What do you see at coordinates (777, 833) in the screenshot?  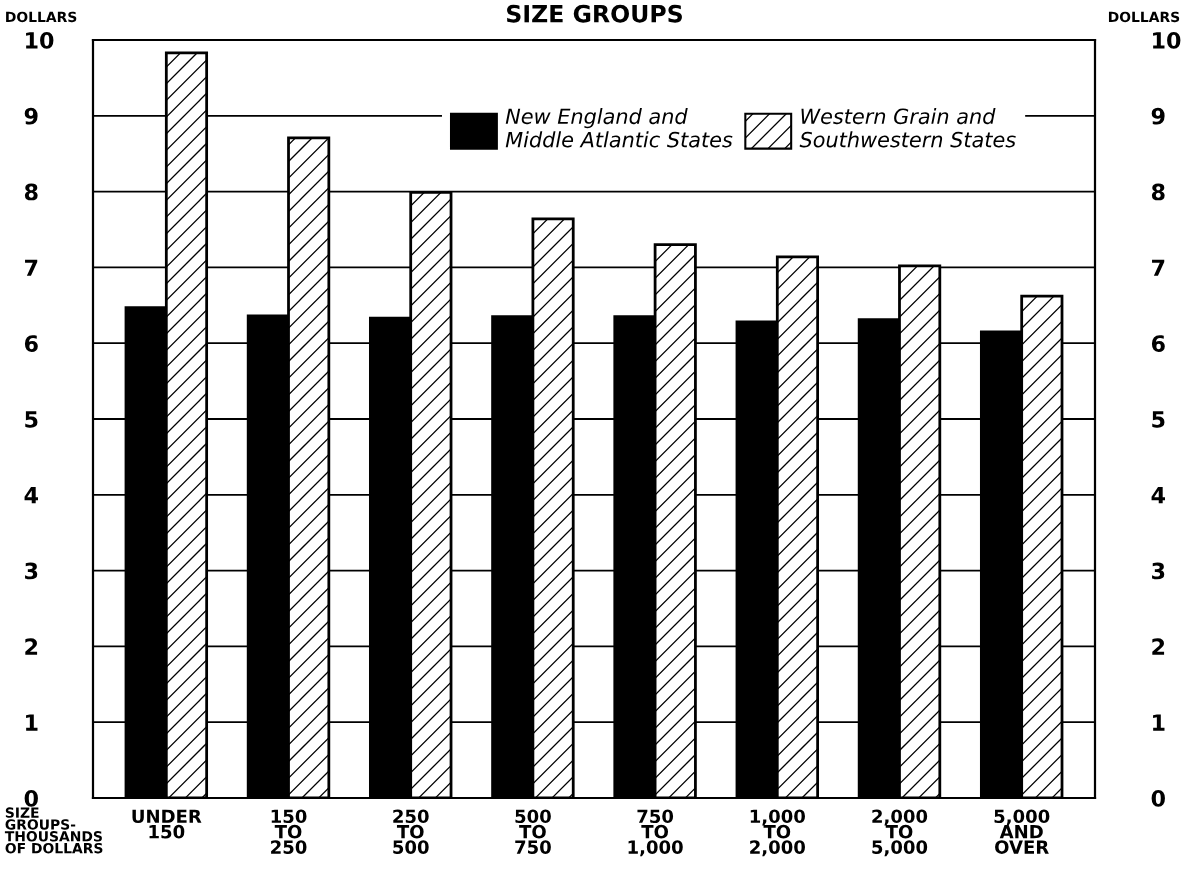 I see `x-tick-label: 1,000 TO 2,000` at bounding box center [777, 833].